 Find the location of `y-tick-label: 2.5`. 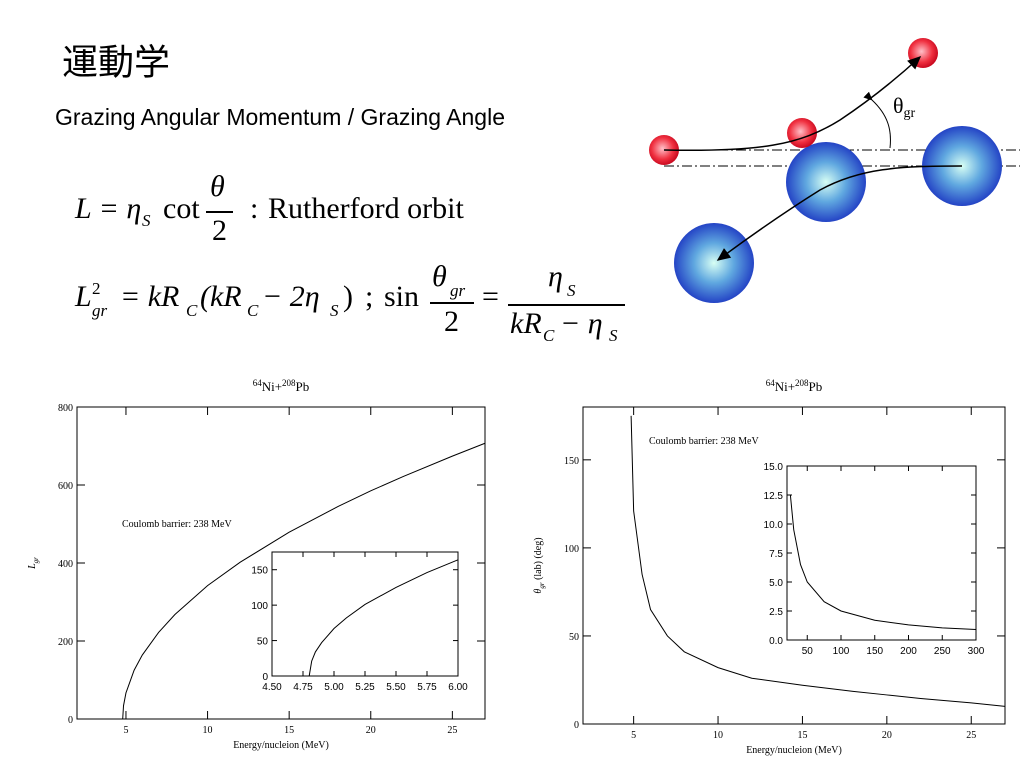

y-tick-label: 2.5 is located at coordinates (776, 612).